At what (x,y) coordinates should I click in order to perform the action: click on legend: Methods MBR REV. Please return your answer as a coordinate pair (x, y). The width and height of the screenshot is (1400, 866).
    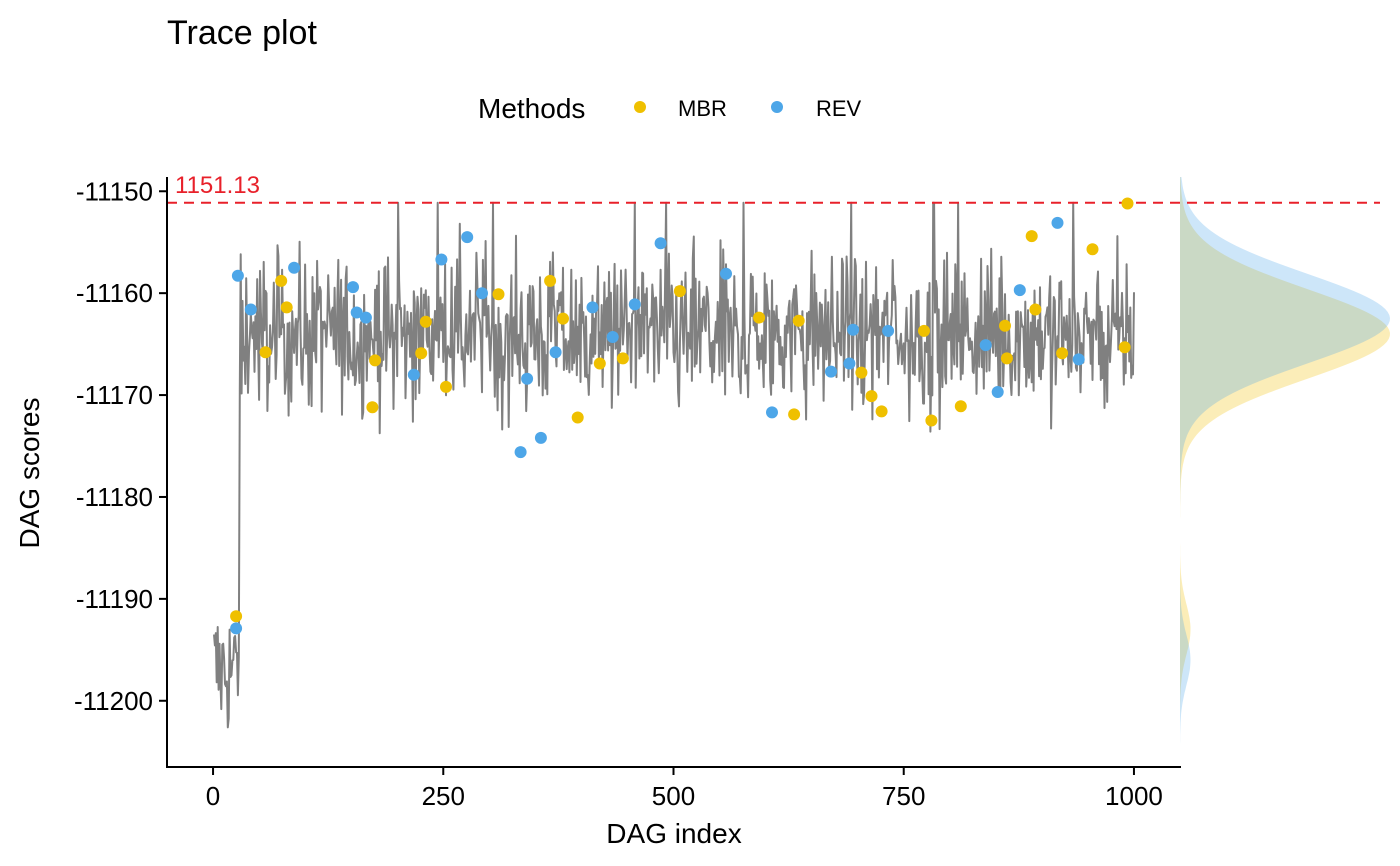
    Looking at the image, I should click on (670, 108).